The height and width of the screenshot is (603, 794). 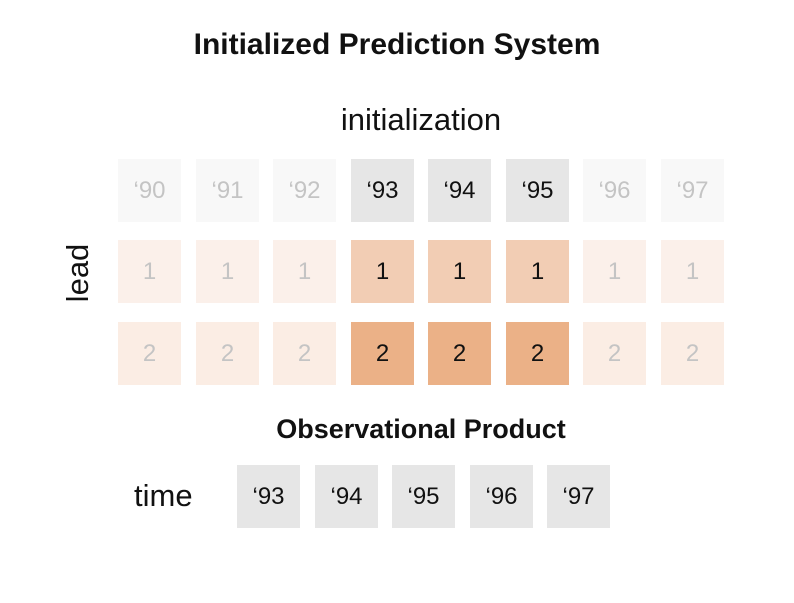 What do you see at coordinates (421, 429) in the screenshot?
I see `observational-product-title: Observational Product` at bounding box center [421, 429].